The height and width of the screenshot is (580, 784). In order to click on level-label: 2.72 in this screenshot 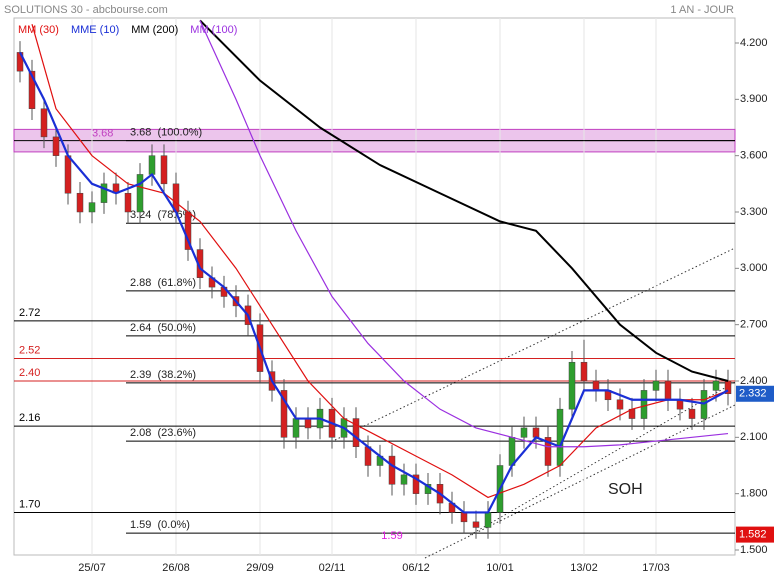, I will do `click(29, 313)`.